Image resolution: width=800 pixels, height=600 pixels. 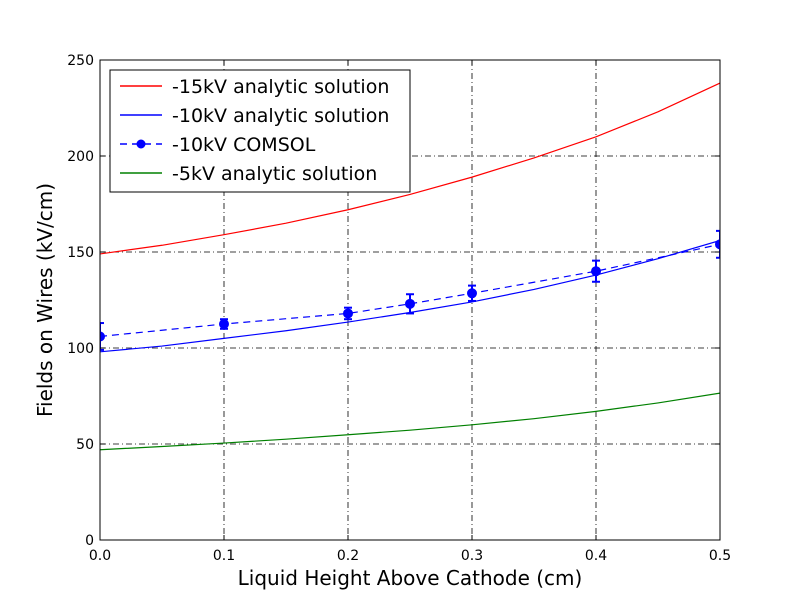 What do you see at coordinates (596, 556) in the screenshot?
I see `x-tick-label: 0.4` at bounding box center [596, 556].